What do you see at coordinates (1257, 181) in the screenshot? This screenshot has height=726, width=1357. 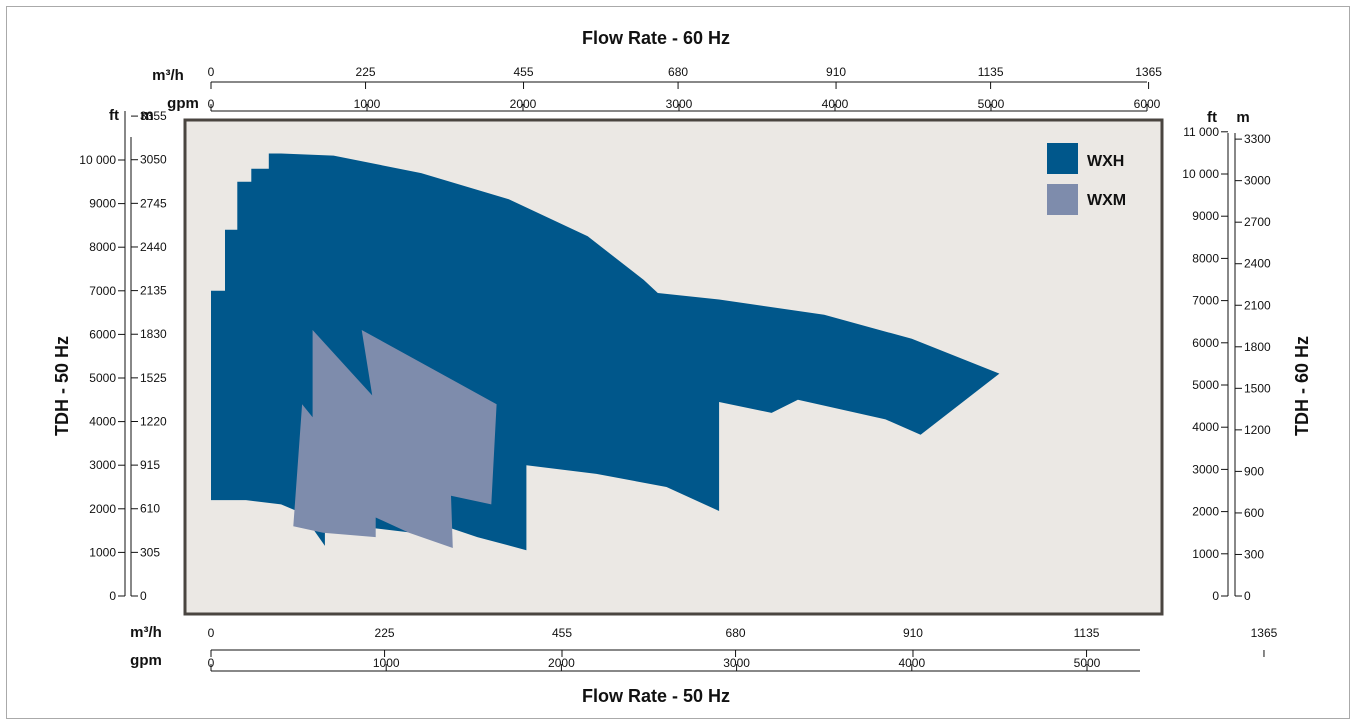 I see `ticklabel-m60-10: 3000` at bounding box center [1257, 181].